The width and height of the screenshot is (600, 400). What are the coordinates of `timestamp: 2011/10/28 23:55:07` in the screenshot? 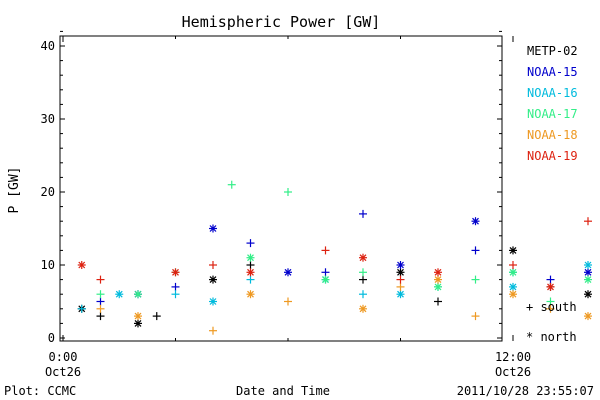 It's located at (525, 391).